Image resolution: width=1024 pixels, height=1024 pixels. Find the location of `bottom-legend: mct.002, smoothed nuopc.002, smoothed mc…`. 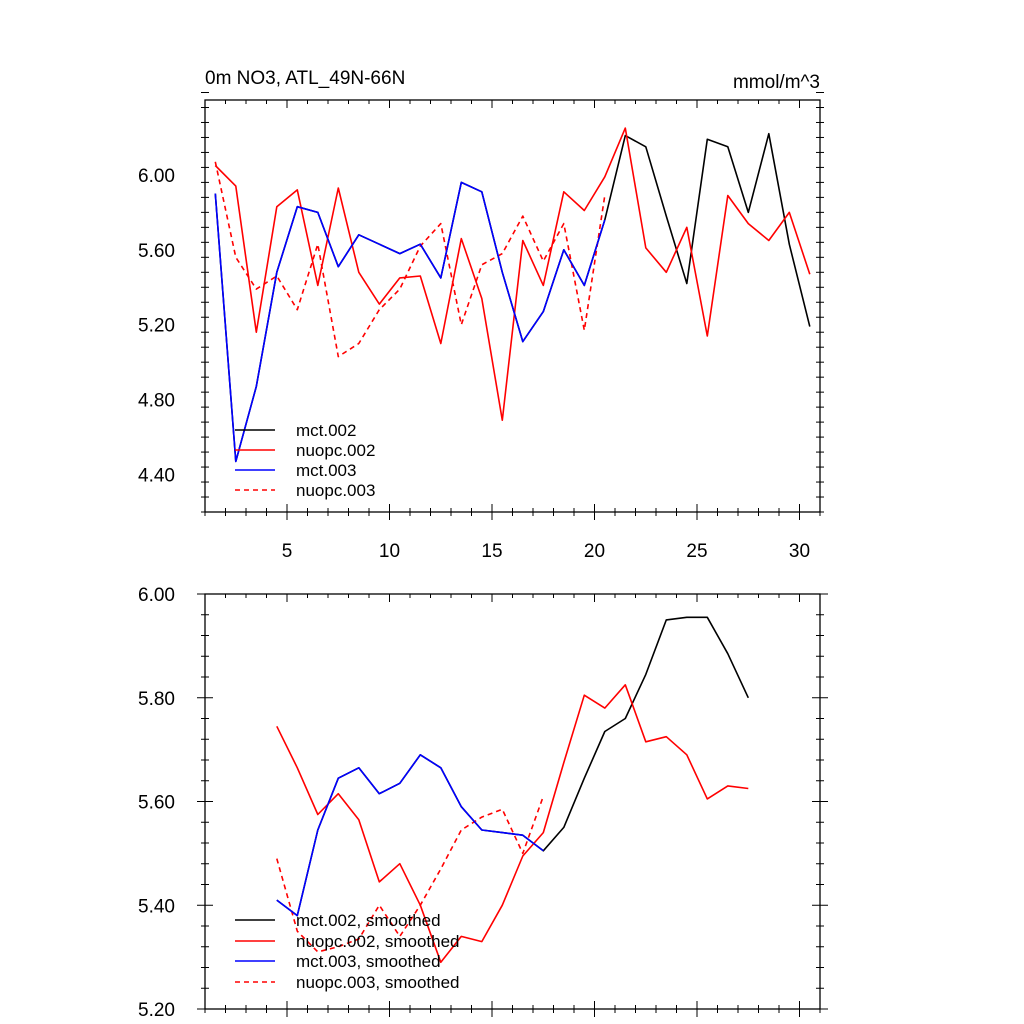

bottom-legend: mct.002, smoothed nuopc.002, smoothed mc… is located at coordinates (347, 951).